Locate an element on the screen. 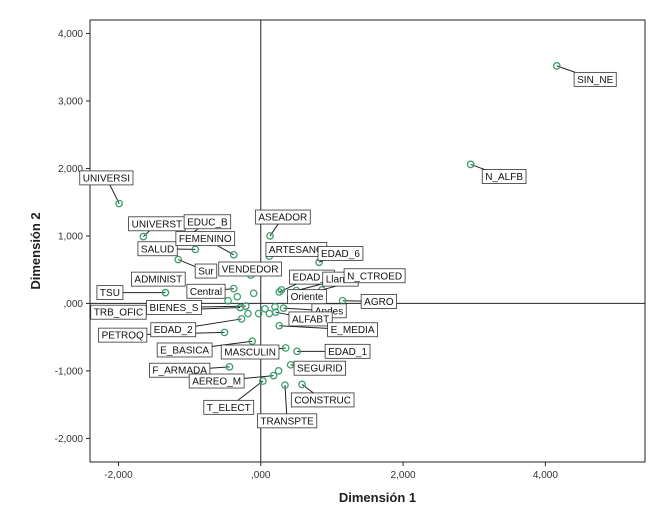  point-label: ASEADOR is located at coordinates (282, 217).